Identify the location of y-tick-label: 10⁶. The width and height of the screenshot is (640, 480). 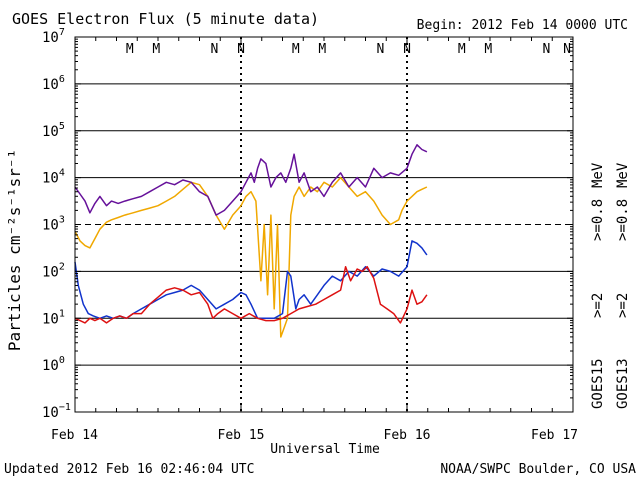
(53, 83).